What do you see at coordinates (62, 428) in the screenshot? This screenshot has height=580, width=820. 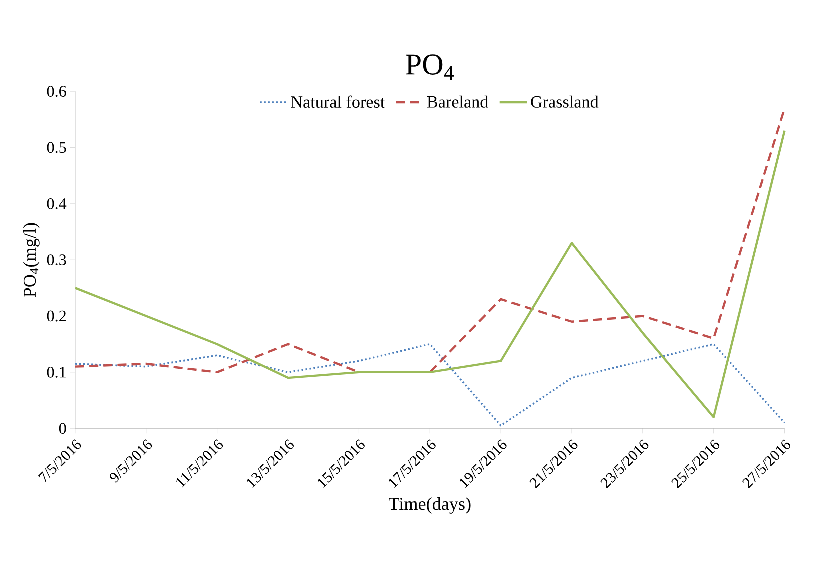 I see `y-tick-label: 0` at bounding box center [62, 428].